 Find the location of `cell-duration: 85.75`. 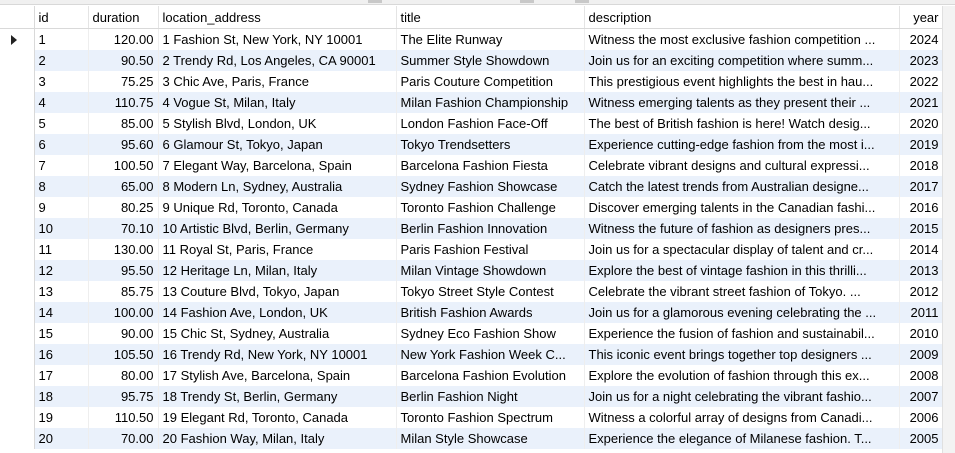

cell-duration: 85.75 is located at coordinates (123, 291).